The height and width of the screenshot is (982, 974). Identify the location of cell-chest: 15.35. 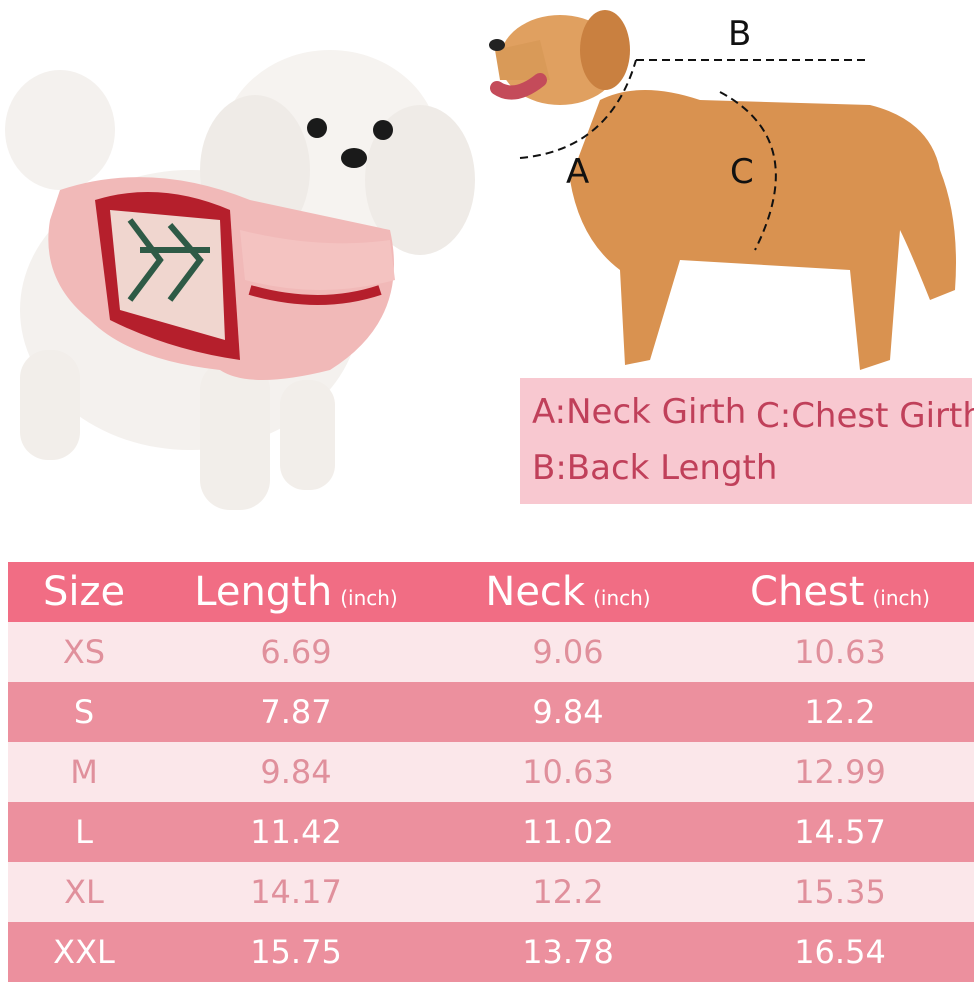
(839, 892).